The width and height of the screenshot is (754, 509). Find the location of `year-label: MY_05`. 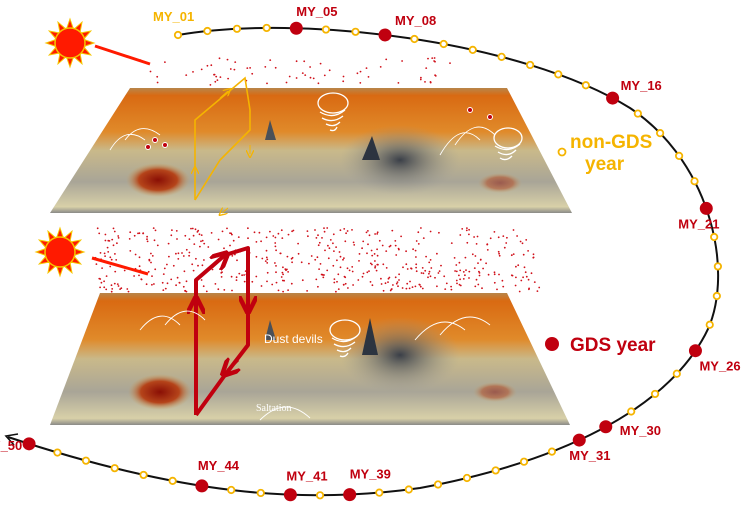

year-label: MY_05 is located at coordinates (316, 11).